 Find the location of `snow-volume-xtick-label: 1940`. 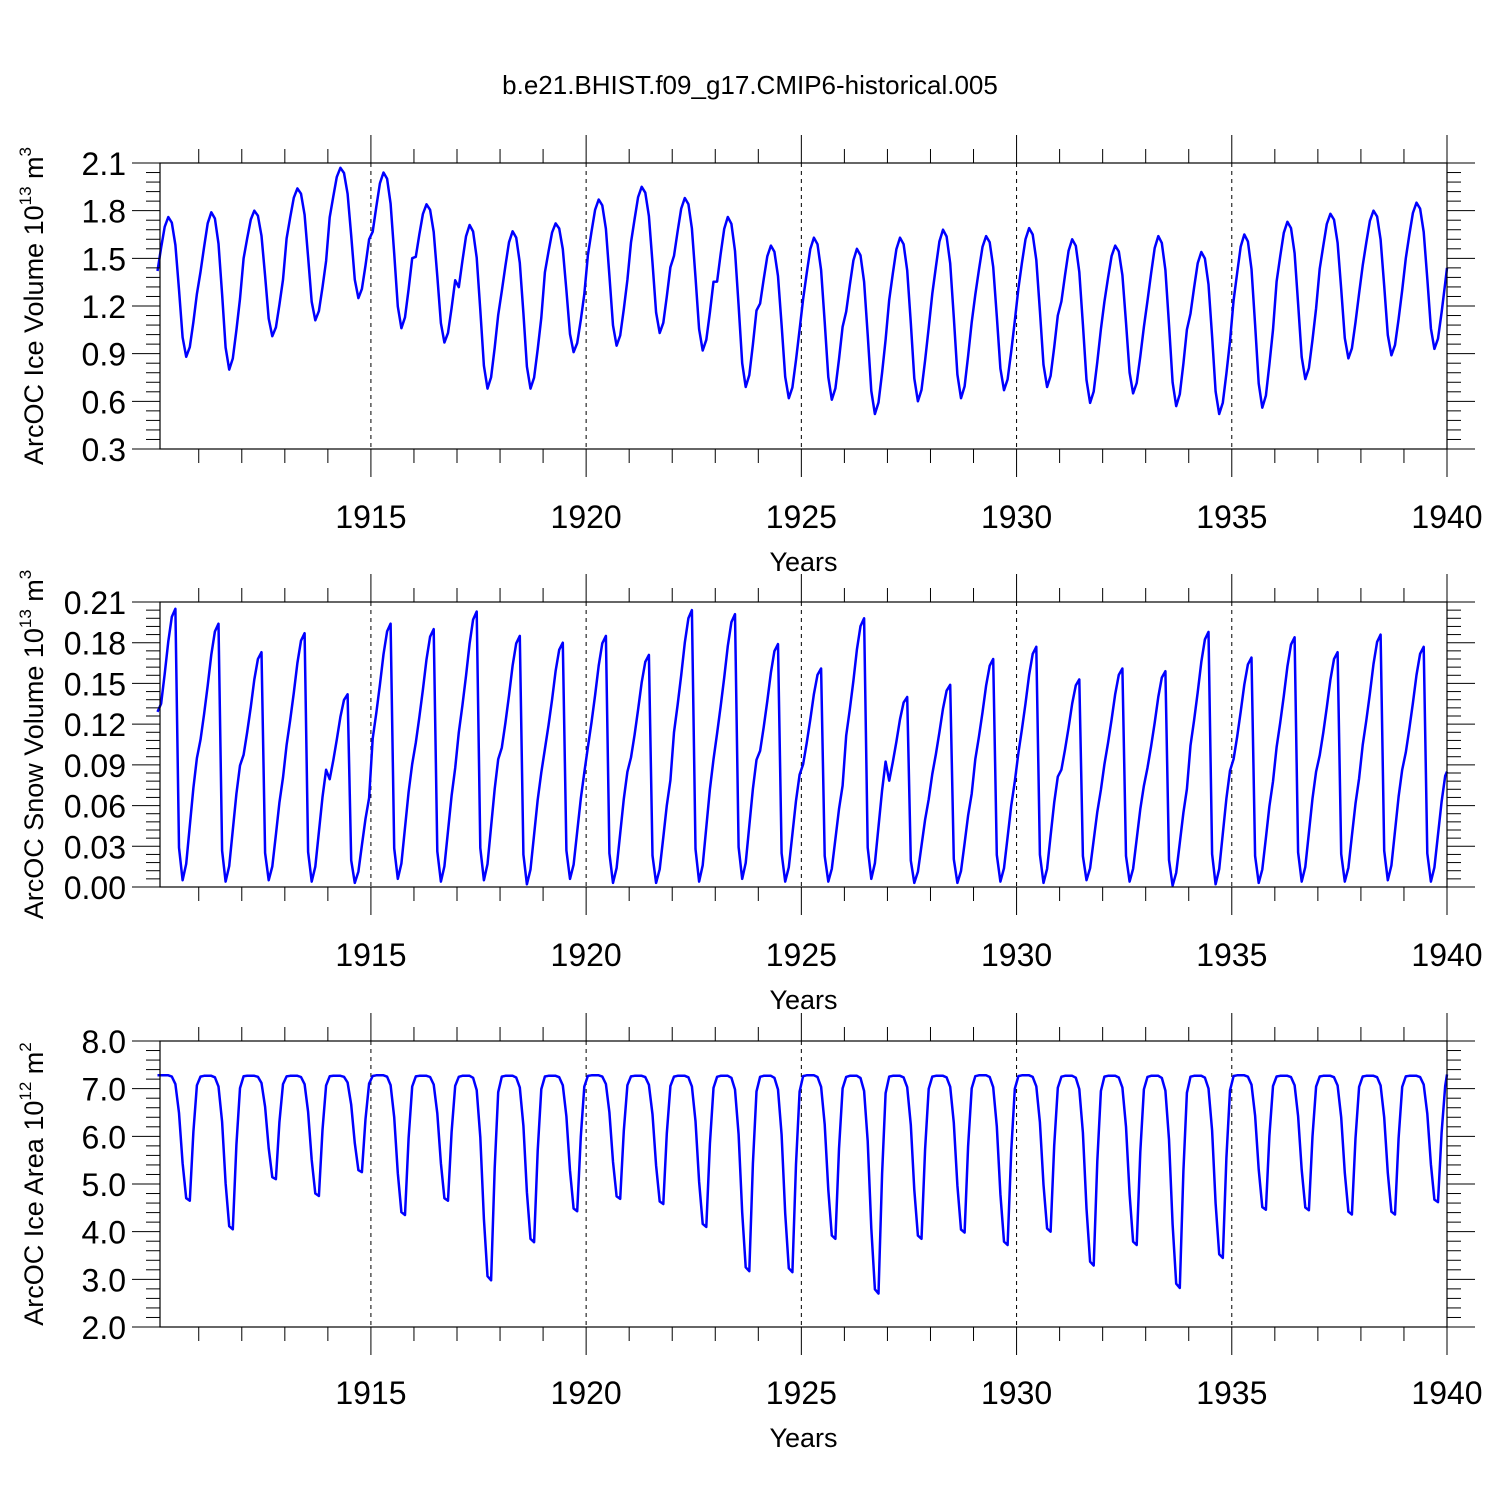

snow-volume-xtick-label: 1940 is located at coordinates (1446, 955).